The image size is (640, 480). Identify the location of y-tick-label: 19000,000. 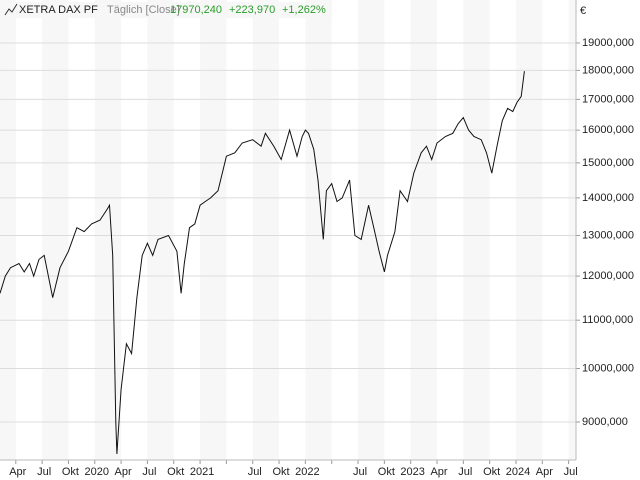
(608, 43).